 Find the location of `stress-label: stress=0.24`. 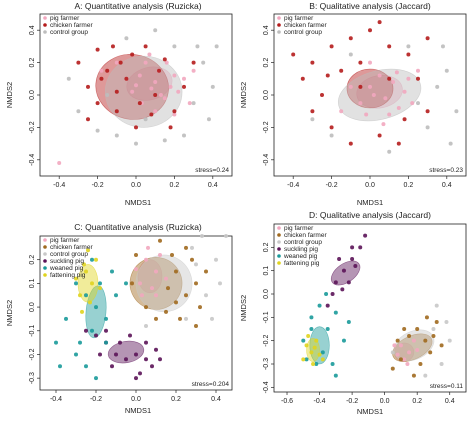

stress-label: stress=0.24 is located at coordinates (212, 170).